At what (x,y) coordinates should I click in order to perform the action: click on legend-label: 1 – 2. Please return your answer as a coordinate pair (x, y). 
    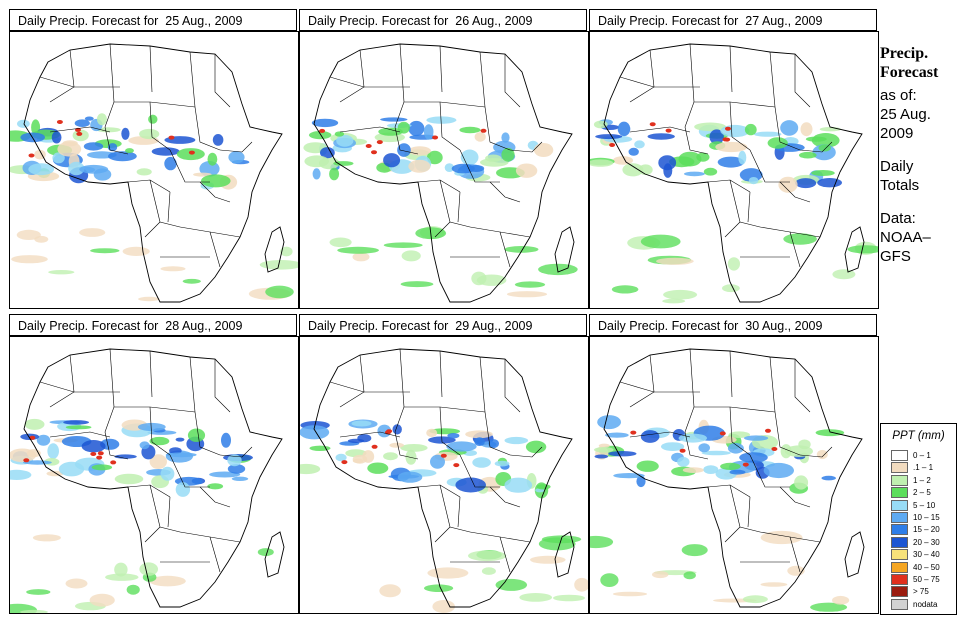
    Looking at the image, I should click on (922, 480).